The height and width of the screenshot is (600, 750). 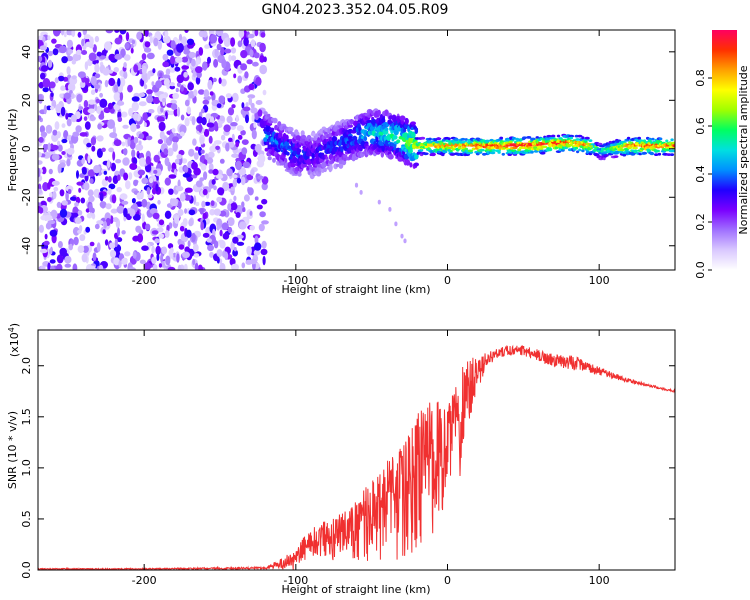 I want to click on y-tick-label: 2.0, so click(x=26, y=366).